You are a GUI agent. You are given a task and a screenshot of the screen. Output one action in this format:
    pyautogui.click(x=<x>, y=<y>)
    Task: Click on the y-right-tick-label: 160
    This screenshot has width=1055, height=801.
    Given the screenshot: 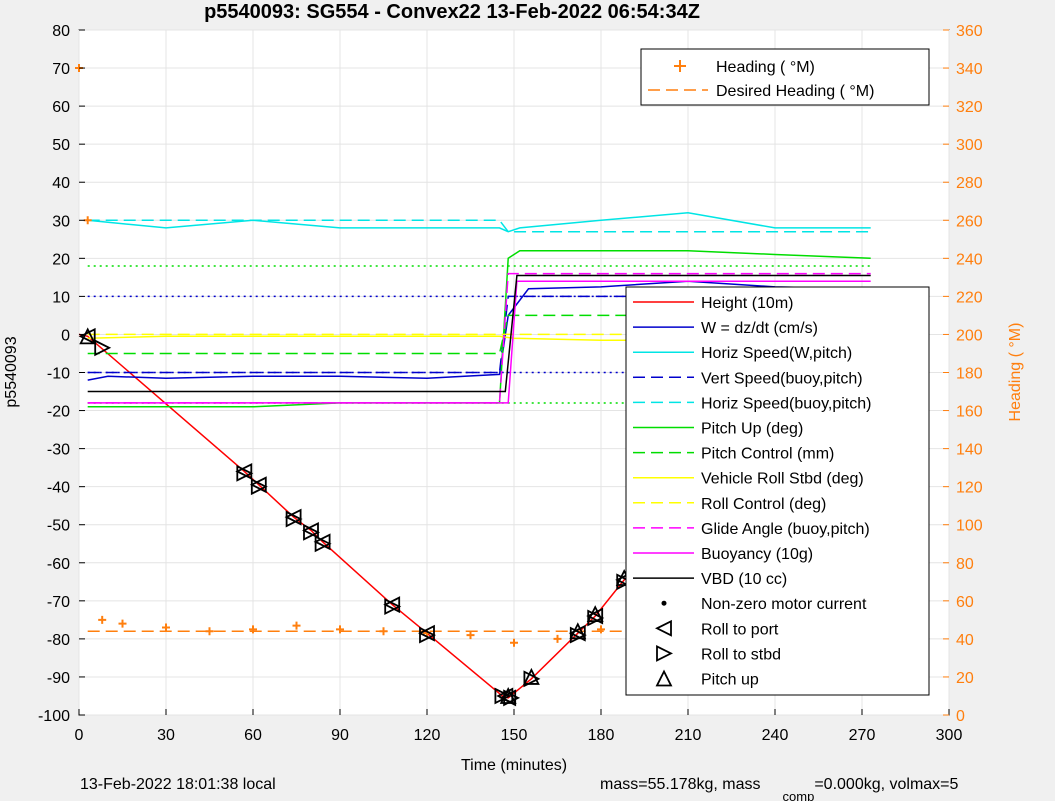 What is the action you would take?
    pyautogui.click(x=969, y=412)
    